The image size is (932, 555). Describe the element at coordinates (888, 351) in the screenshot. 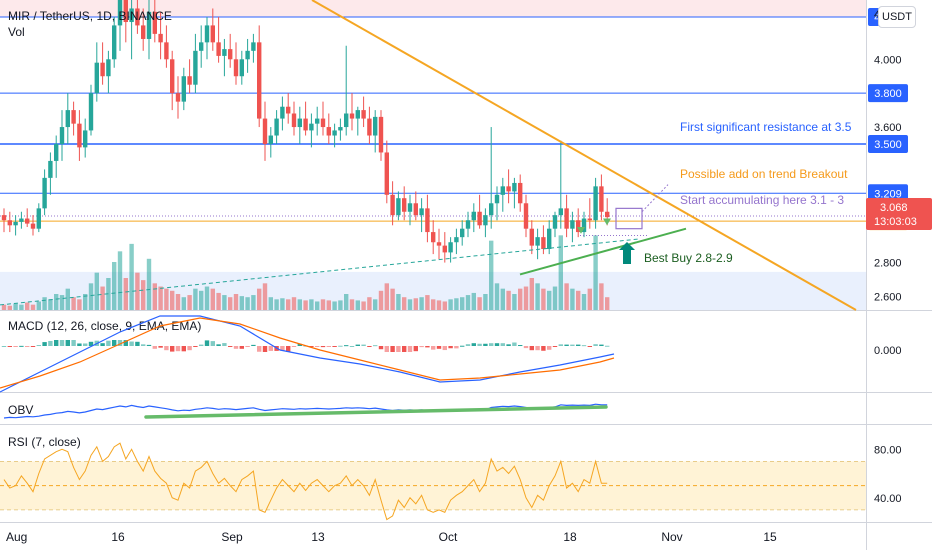

I see `macd-axis-tick: 0.000` at that location.